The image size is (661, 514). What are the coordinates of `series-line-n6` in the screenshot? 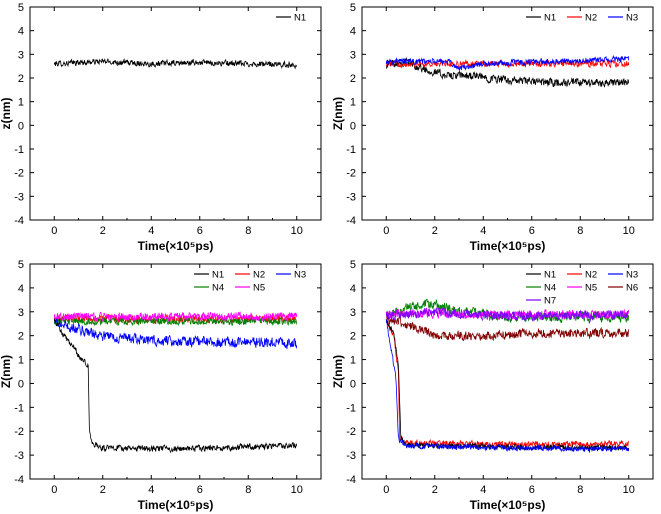 It's located at (507, 327).